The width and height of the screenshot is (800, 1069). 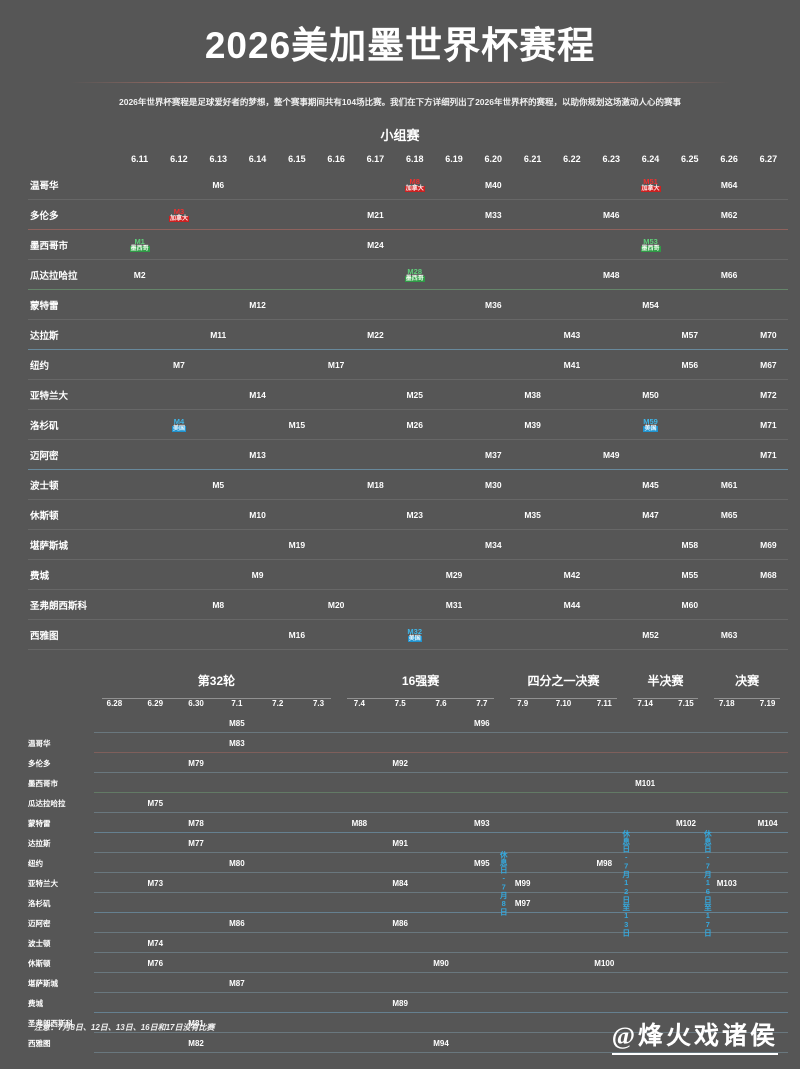 What do you see at coordinates (454, 604) in the screenshot?
I see `match-cell-M31: M31` at bounding box center [454, 604].